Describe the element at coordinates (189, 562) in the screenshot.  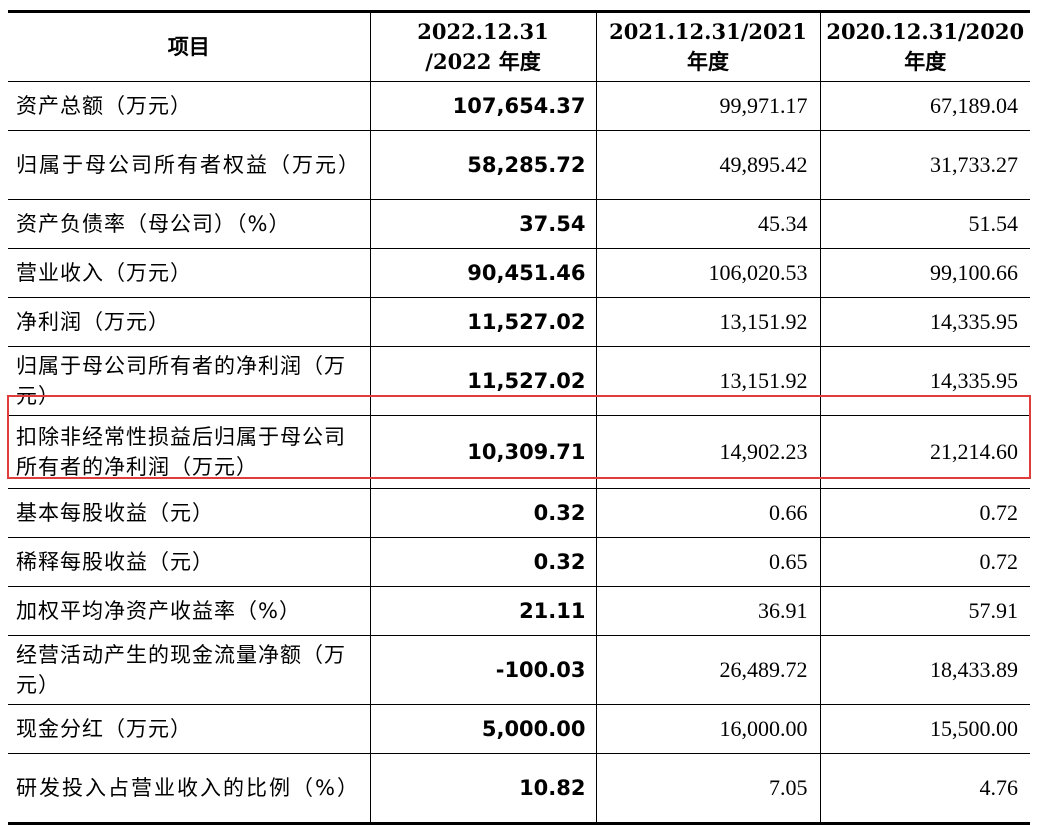
I see `row-label: 稀释每股收益（元）` at that location.